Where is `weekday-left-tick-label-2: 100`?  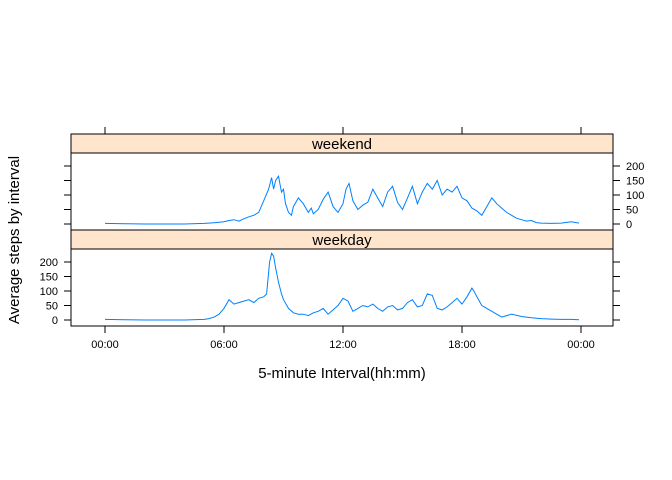 weekday-left-tick-label-2: 100 is located at coordinates (49, 292).